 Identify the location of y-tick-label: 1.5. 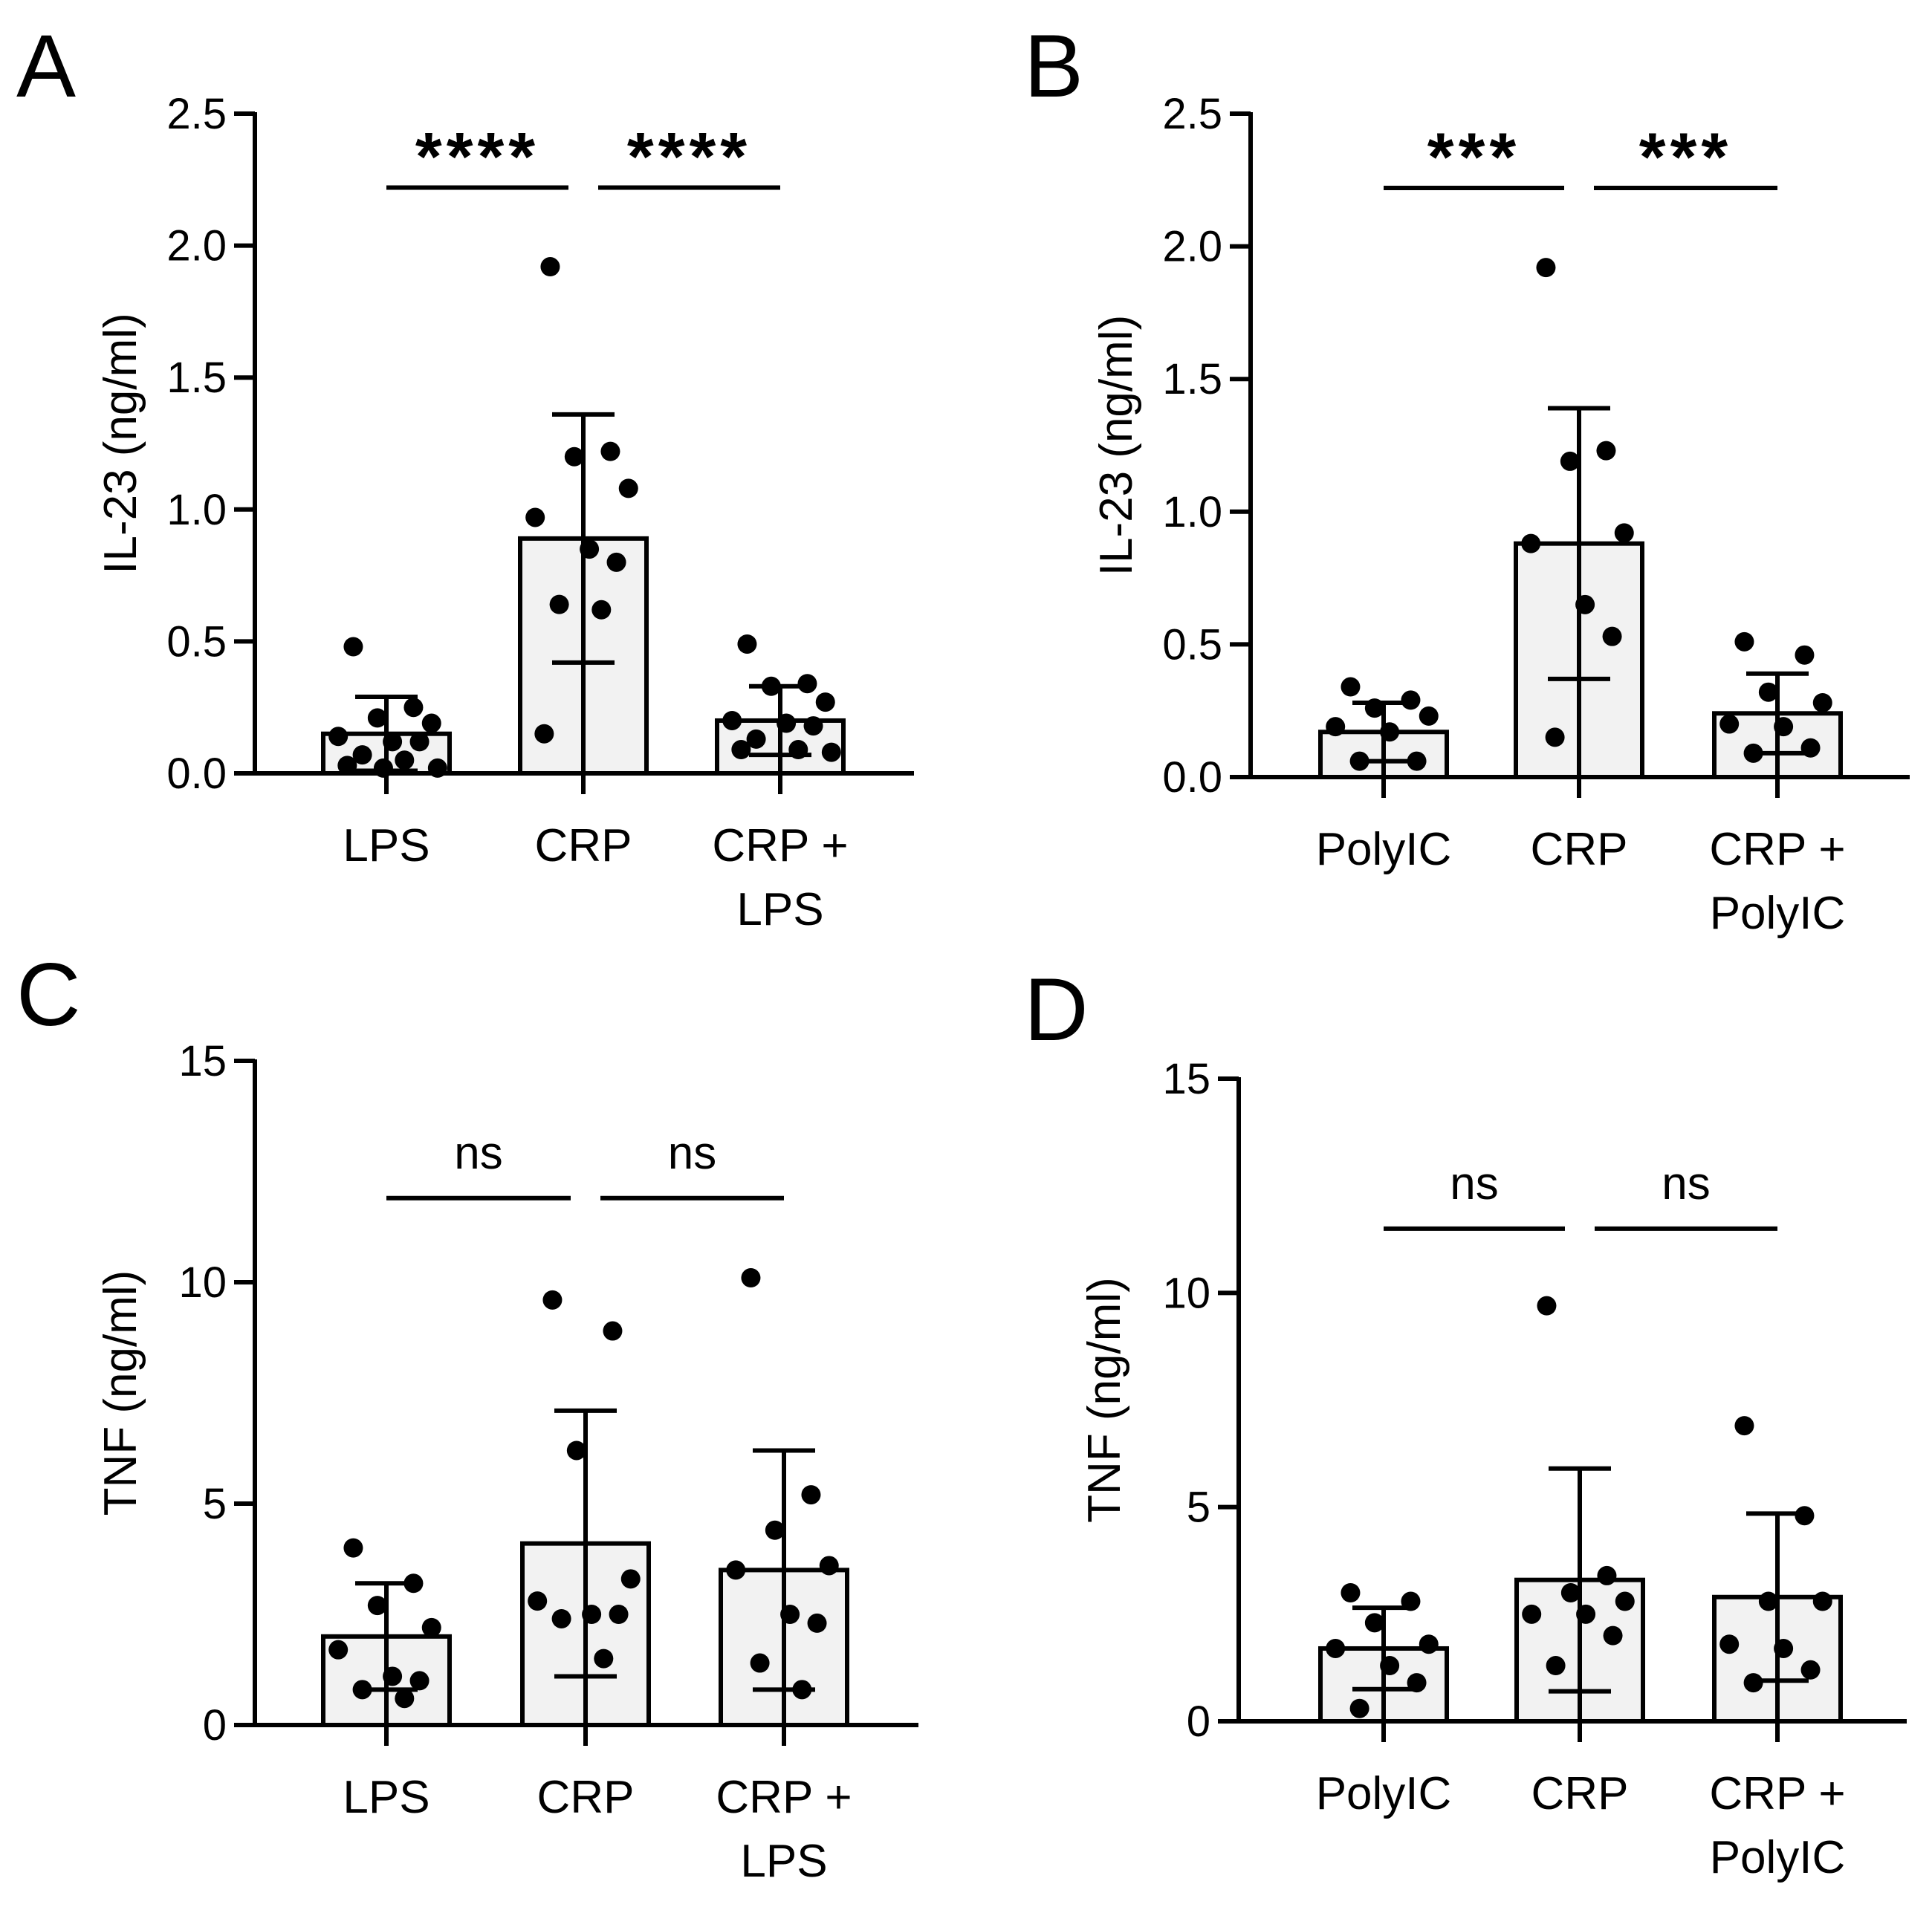
(1192, 379).